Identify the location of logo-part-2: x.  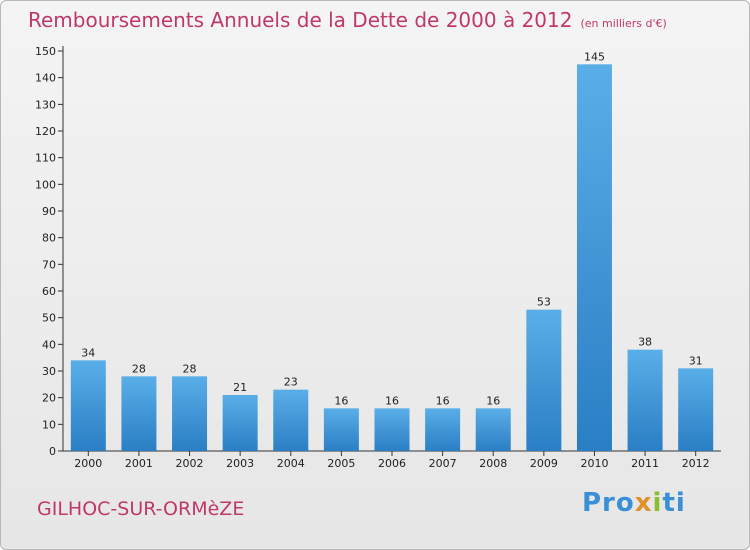
(643, 503).